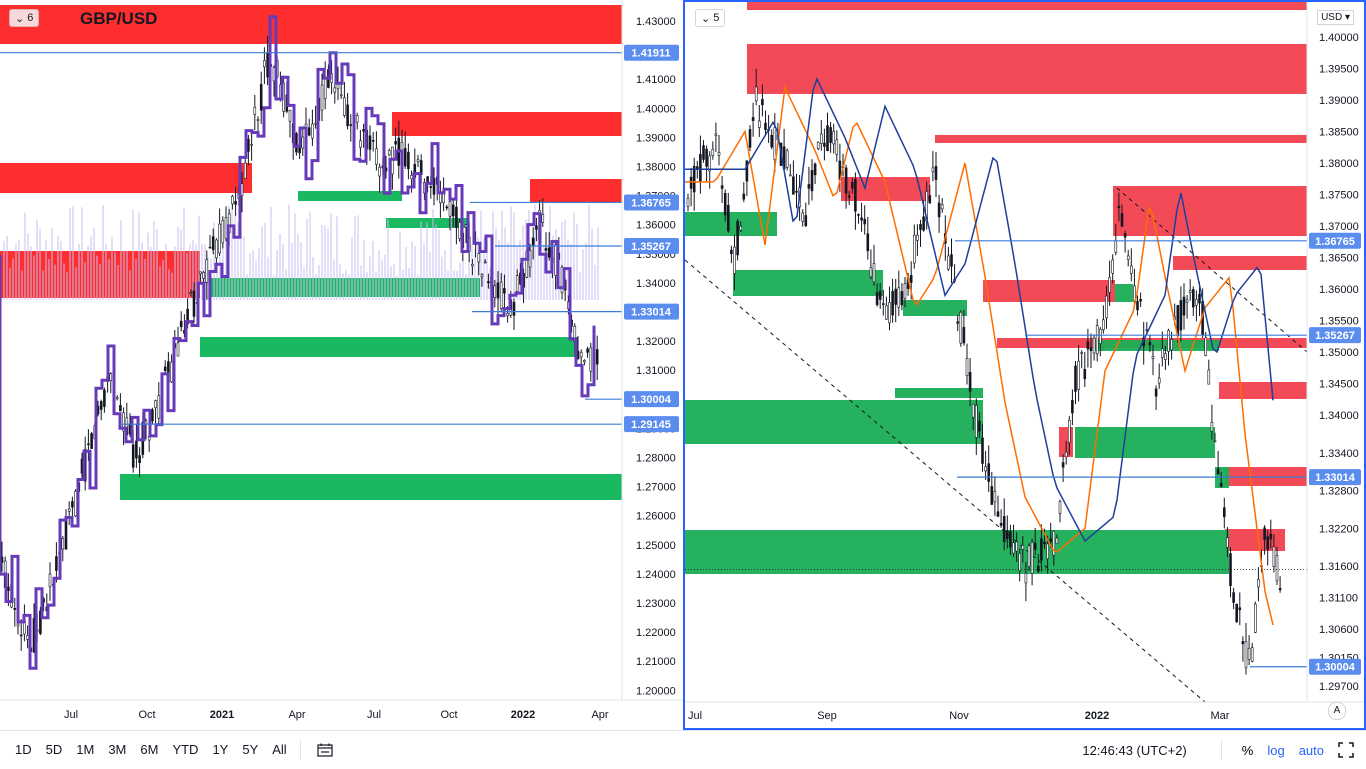 The height and width of the screenshot is (769, 1366). I want to click on price-axis-bg, so click(1335, 352).